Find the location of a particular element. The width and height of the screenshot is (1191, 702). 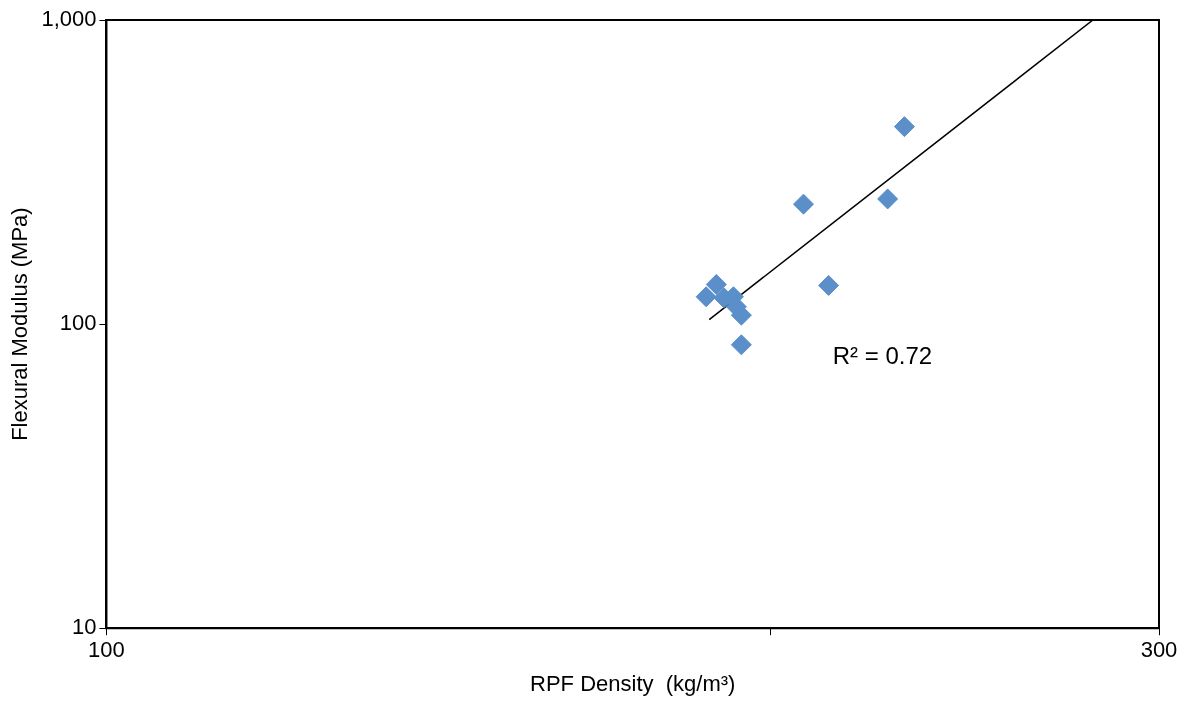

y-tick-label: 1,000 is located at coordinates (69, 19).